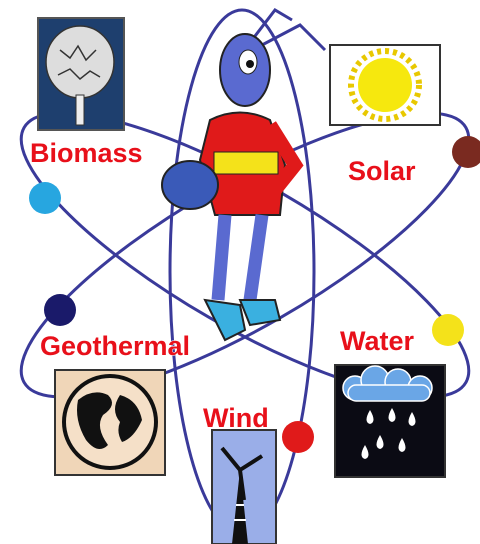  I want to click on electron-blue, so click(45, 198).